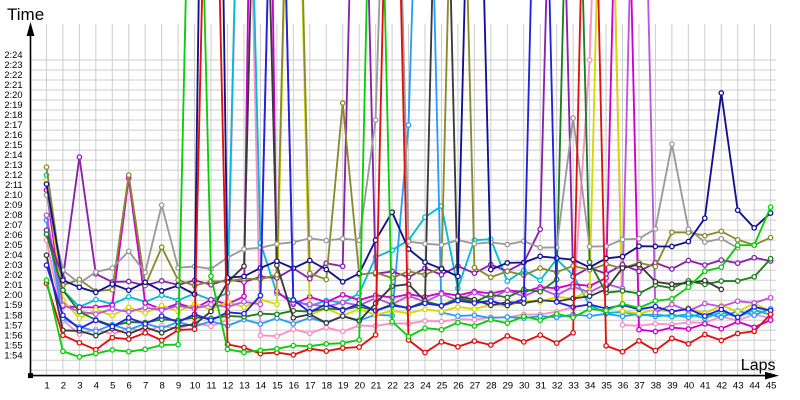 The height and width of the screenshot is (400, 800). What do you see at coordinates (376, 386) in the screenshot?
I see `svg-text: 21` at bounding box center [376, 386].